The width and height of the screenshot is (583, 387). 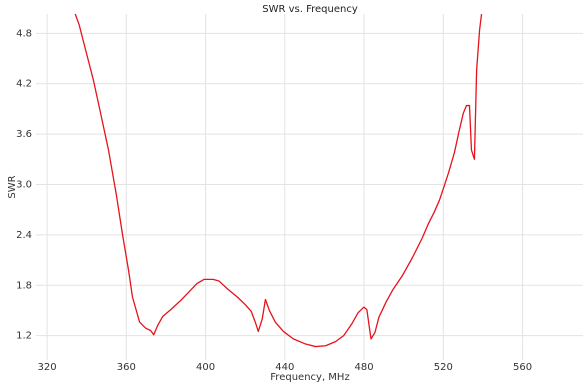 I want to click on y-tick-label: 2.4, so click(x=24, y=235).